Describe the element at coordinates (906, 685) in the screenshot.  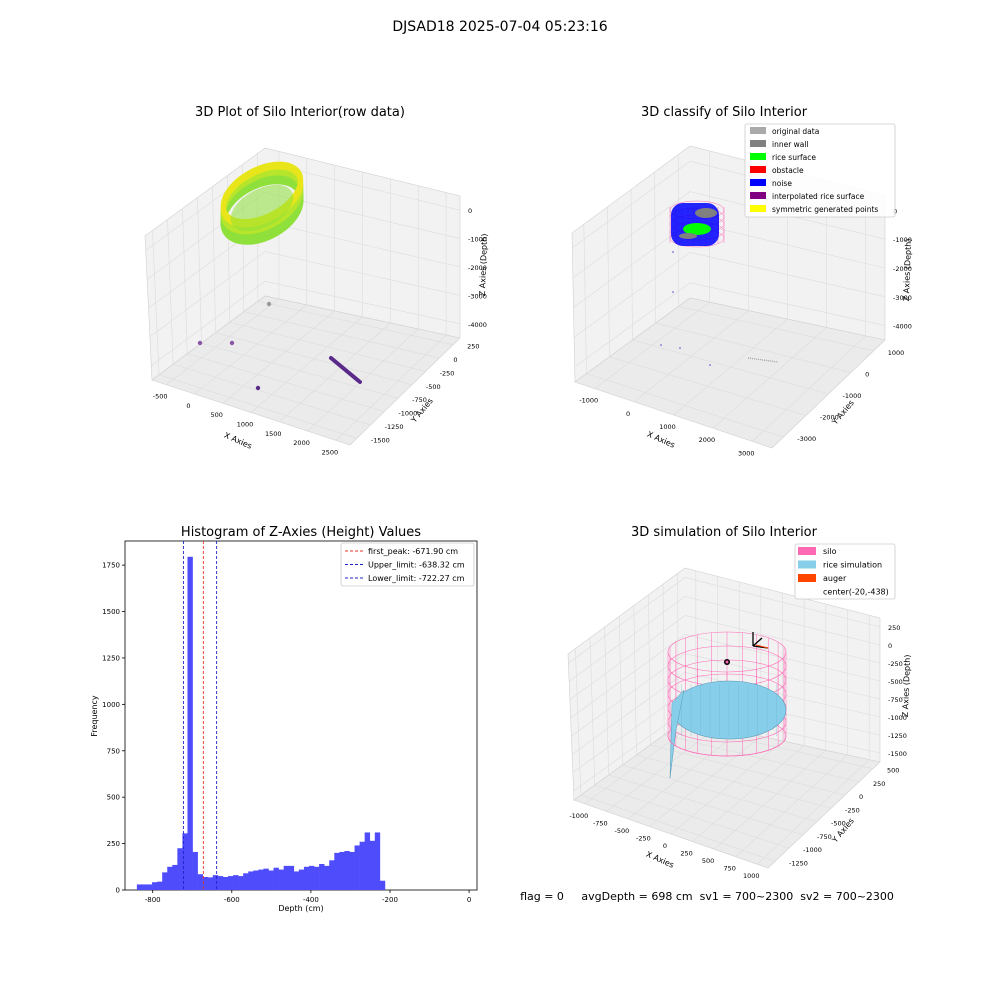
I see `sim-zlabel: Z Axies (Depth)` at that location.